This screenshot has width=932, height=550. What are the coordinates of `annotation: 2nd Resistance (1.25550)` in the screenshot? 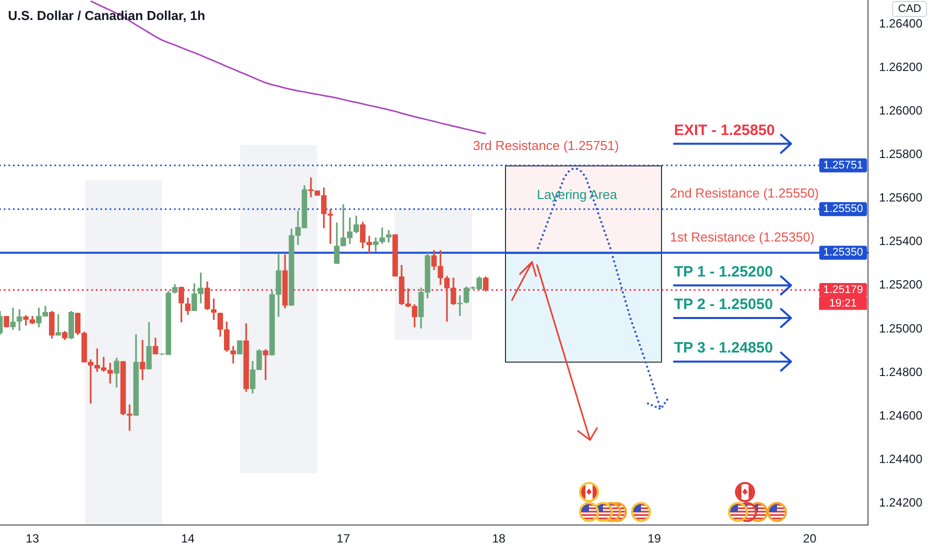 It's located at (744, 193).